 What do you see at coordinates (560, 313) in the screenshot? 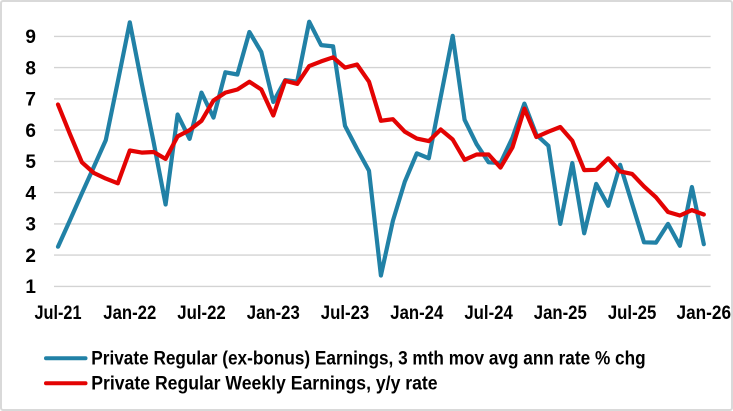
I see `svg-text: Jan-25` at bounding box center [560, 313].